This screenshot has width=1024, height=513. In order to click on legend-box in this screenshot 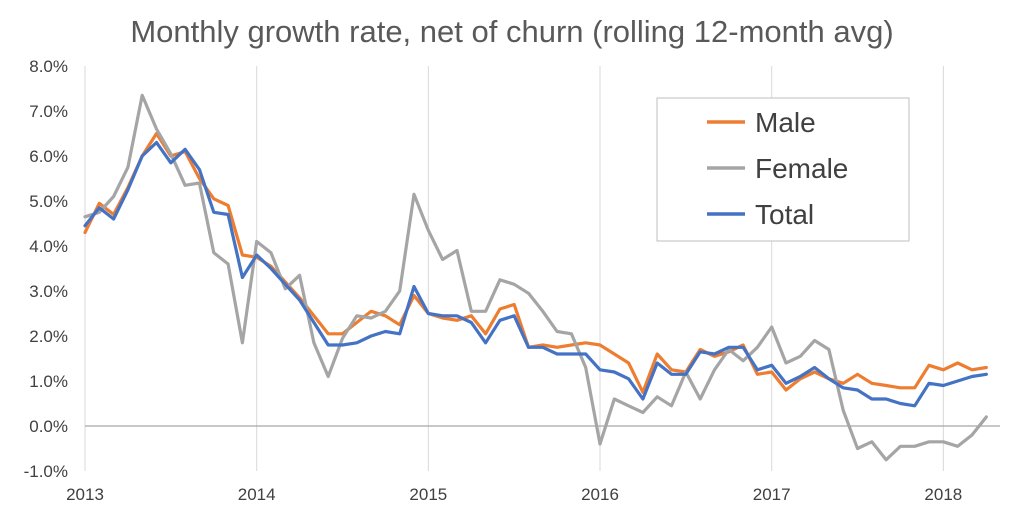, I will do `click(783, 169)`.